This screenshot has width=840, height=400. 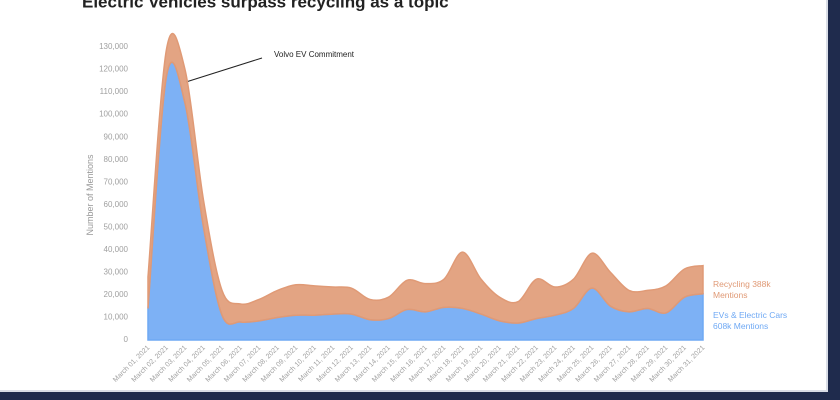 I want to click on y-tick-label: 130,000, so click(x=113, y=46).